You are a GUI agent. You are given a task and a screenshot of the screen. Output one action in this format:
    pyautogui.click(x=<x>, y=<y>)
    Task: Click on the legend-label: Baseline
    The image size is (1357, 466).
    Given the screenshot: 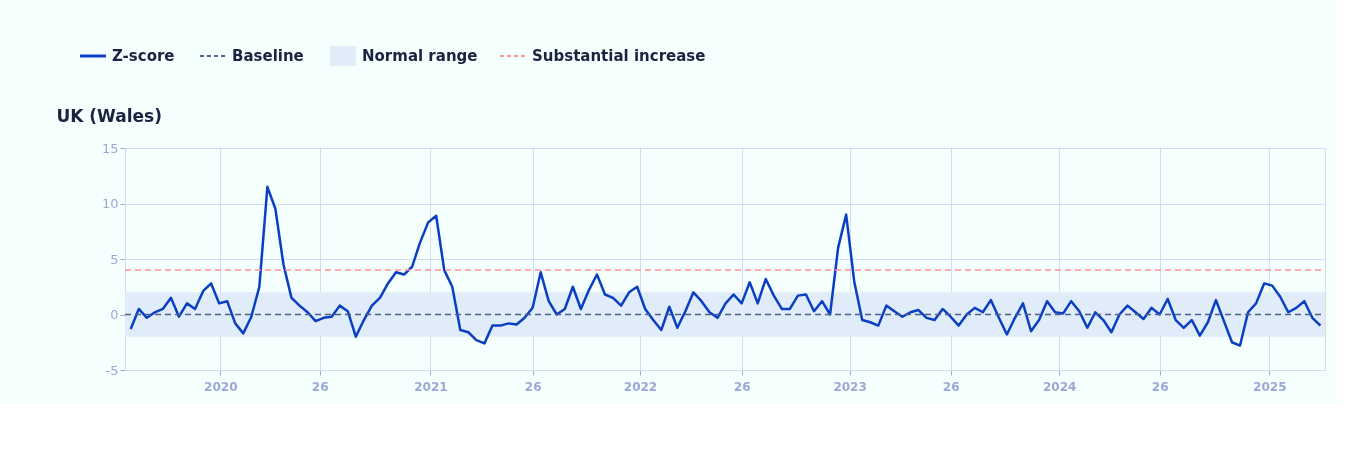 What is the action you would take?
    pyautogui.click(x=268, y=56)
    